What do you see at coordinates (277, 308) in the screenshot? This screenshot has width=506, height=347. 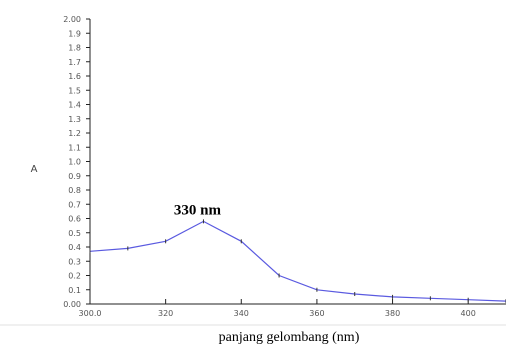 I see `x-axis-ticks: 300.0 320 340 360 380 400` at bounding box center [277, 308].